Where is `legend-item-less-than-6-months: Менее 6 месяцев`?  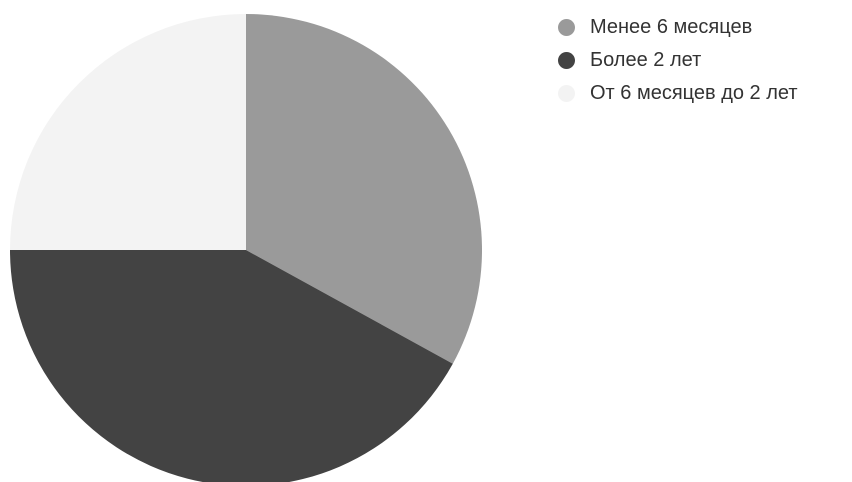
legend-item-less-than-6-months: Менее 6 месяцев is located at coordinates (678, 27).